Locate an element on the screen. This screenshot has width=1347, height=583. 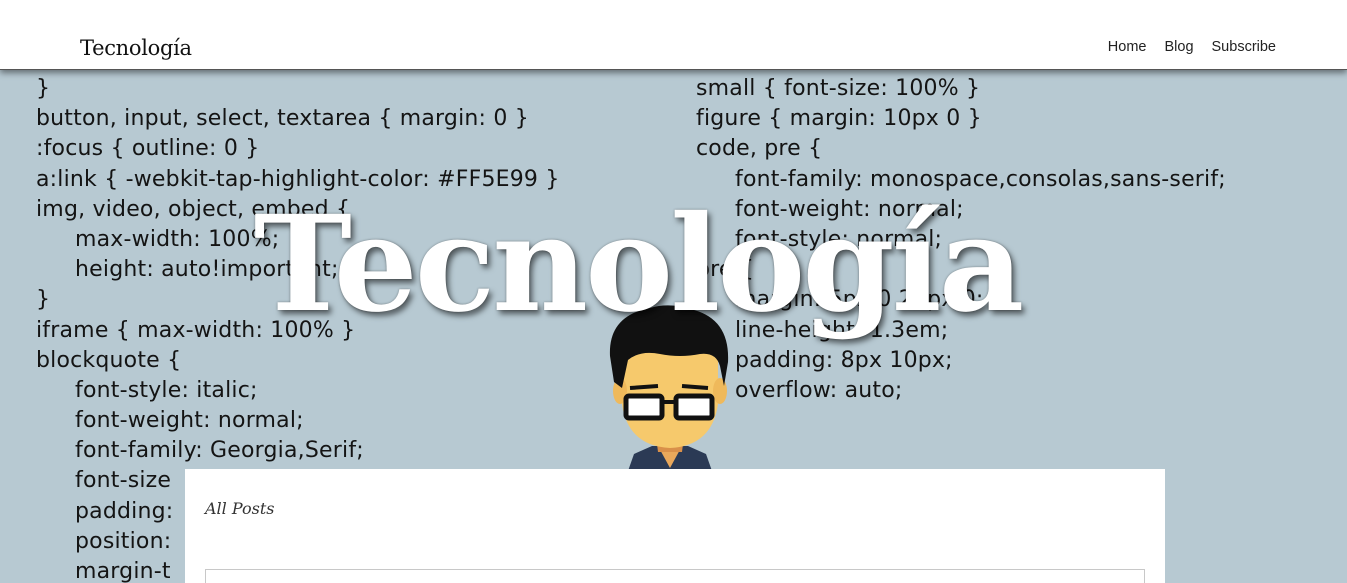
code-line: margin-t is located at coordinates (123, 571).